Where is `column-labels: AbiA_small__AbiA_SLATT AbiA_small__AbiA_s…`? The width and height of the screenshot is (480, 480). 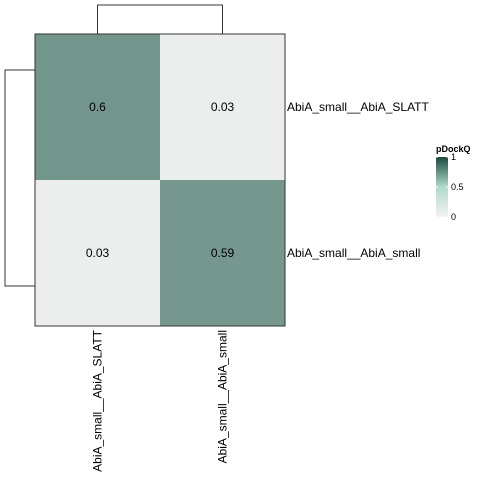 column-labels: AbiA_small__AbiA_SLATT AbiA_small__AbiA_s… is located at coordinates (160, 400).